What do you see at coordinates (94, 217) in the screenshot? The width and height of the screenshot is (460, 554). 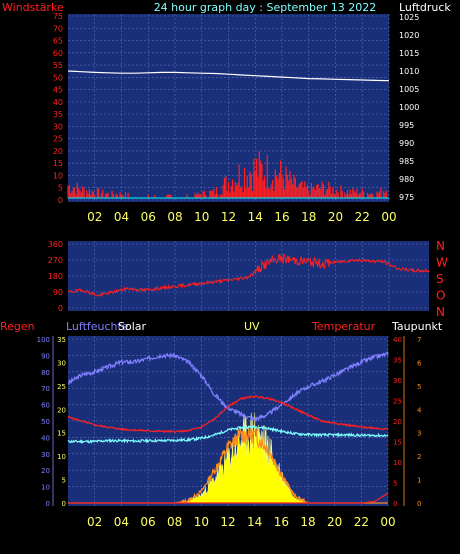 I see `top-x-tick: 02` at bounding box center [94, 217].